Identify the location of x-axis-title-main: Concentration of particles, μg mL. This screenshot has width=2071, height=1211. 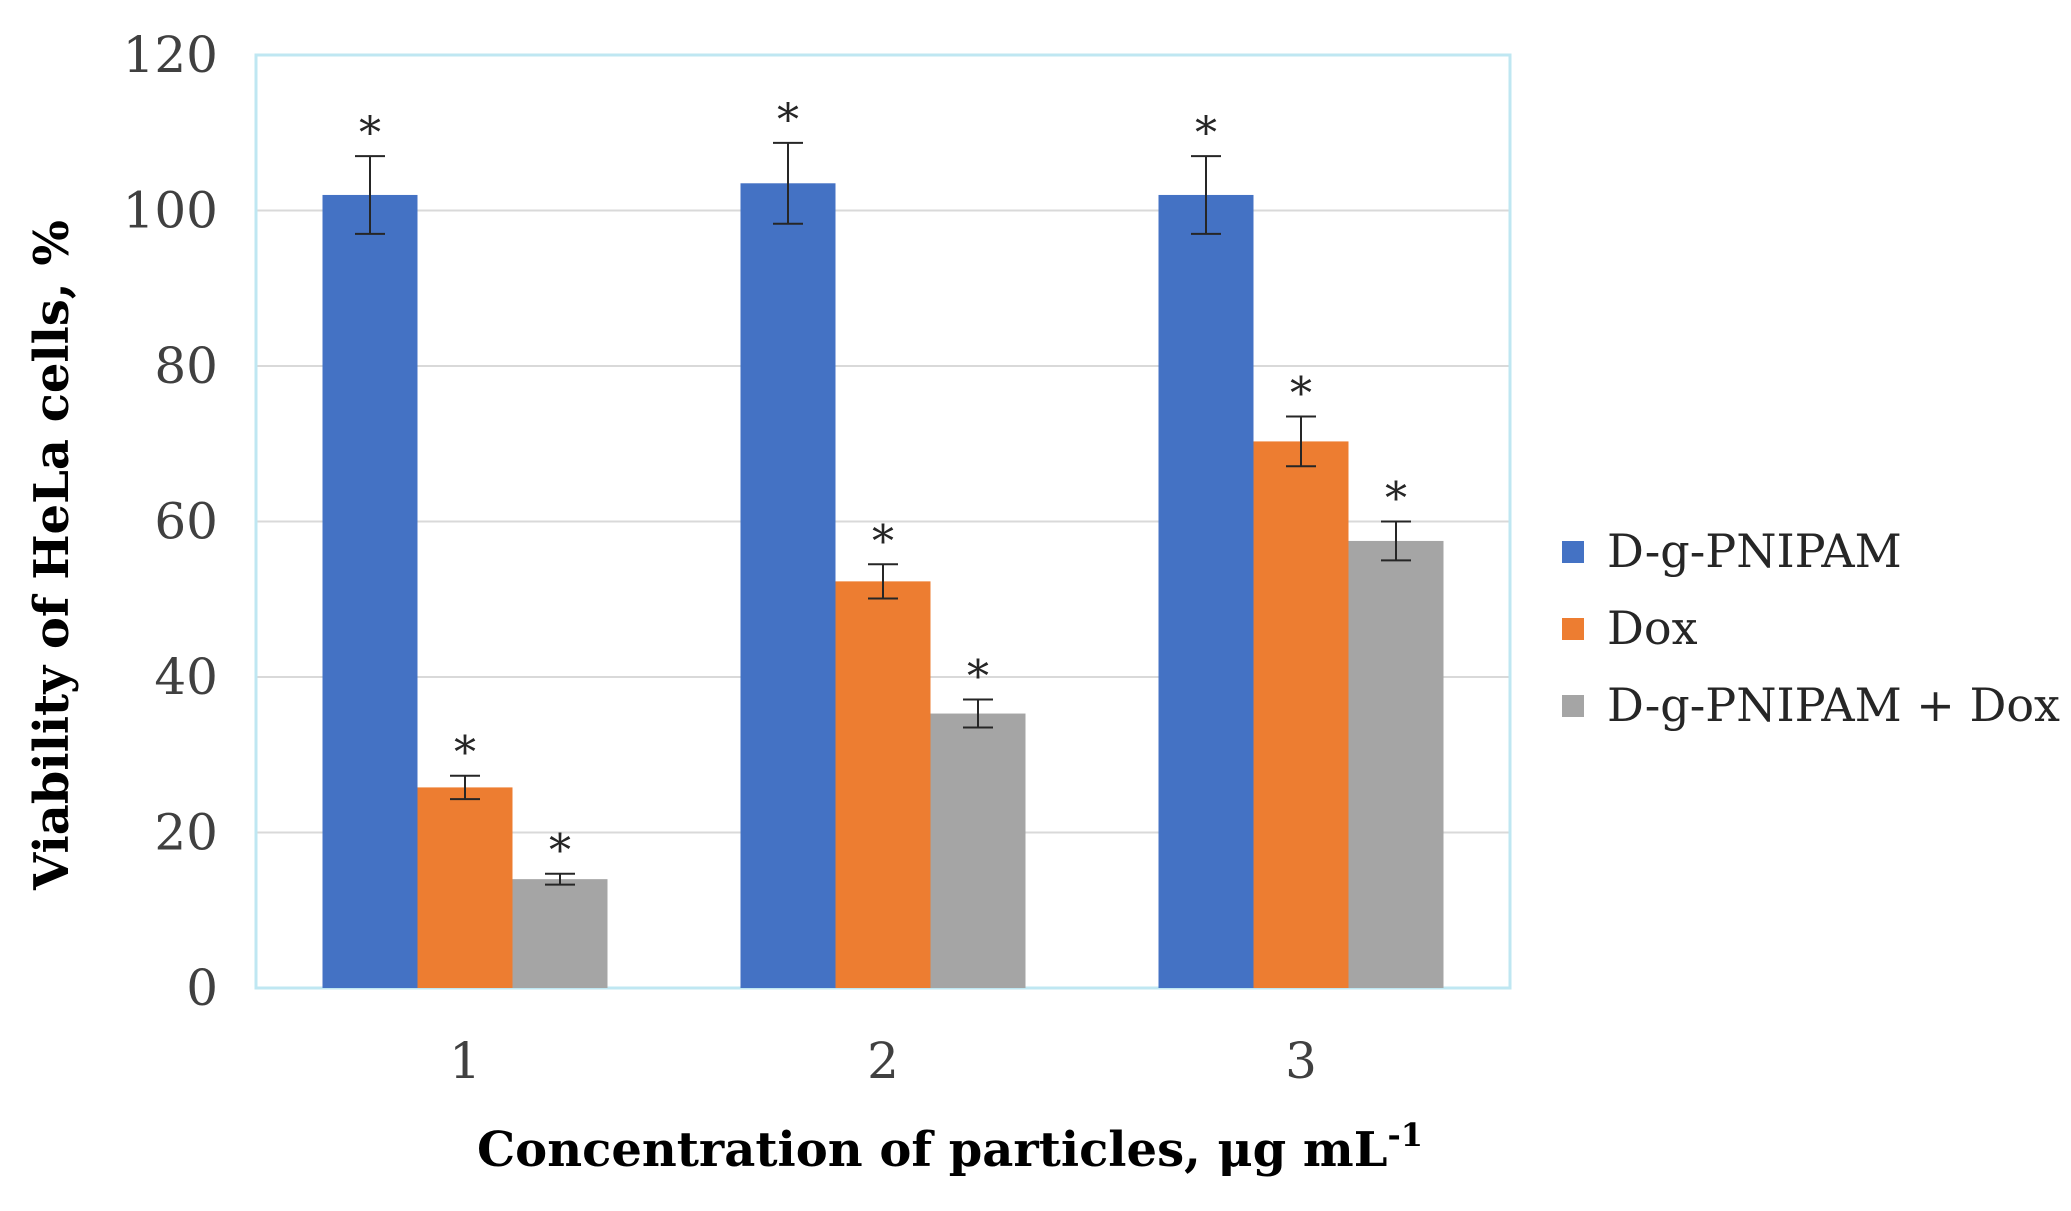
(932, 1150).